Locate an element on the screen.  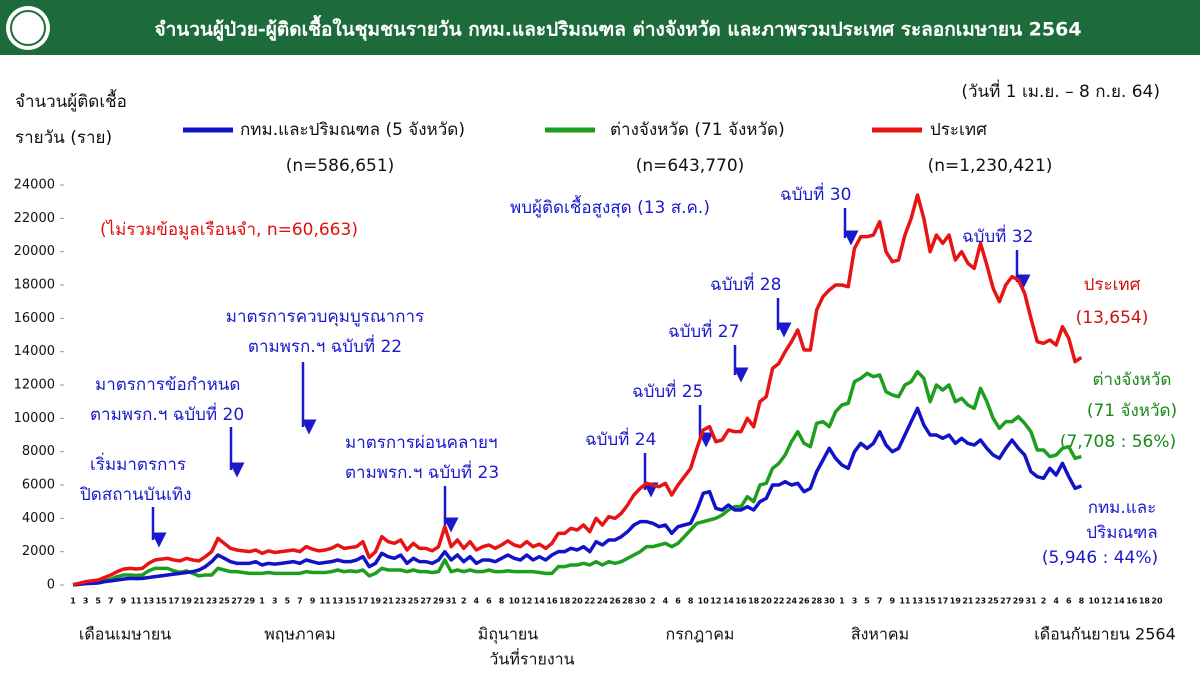
logo is located at coordinates (28, 28).